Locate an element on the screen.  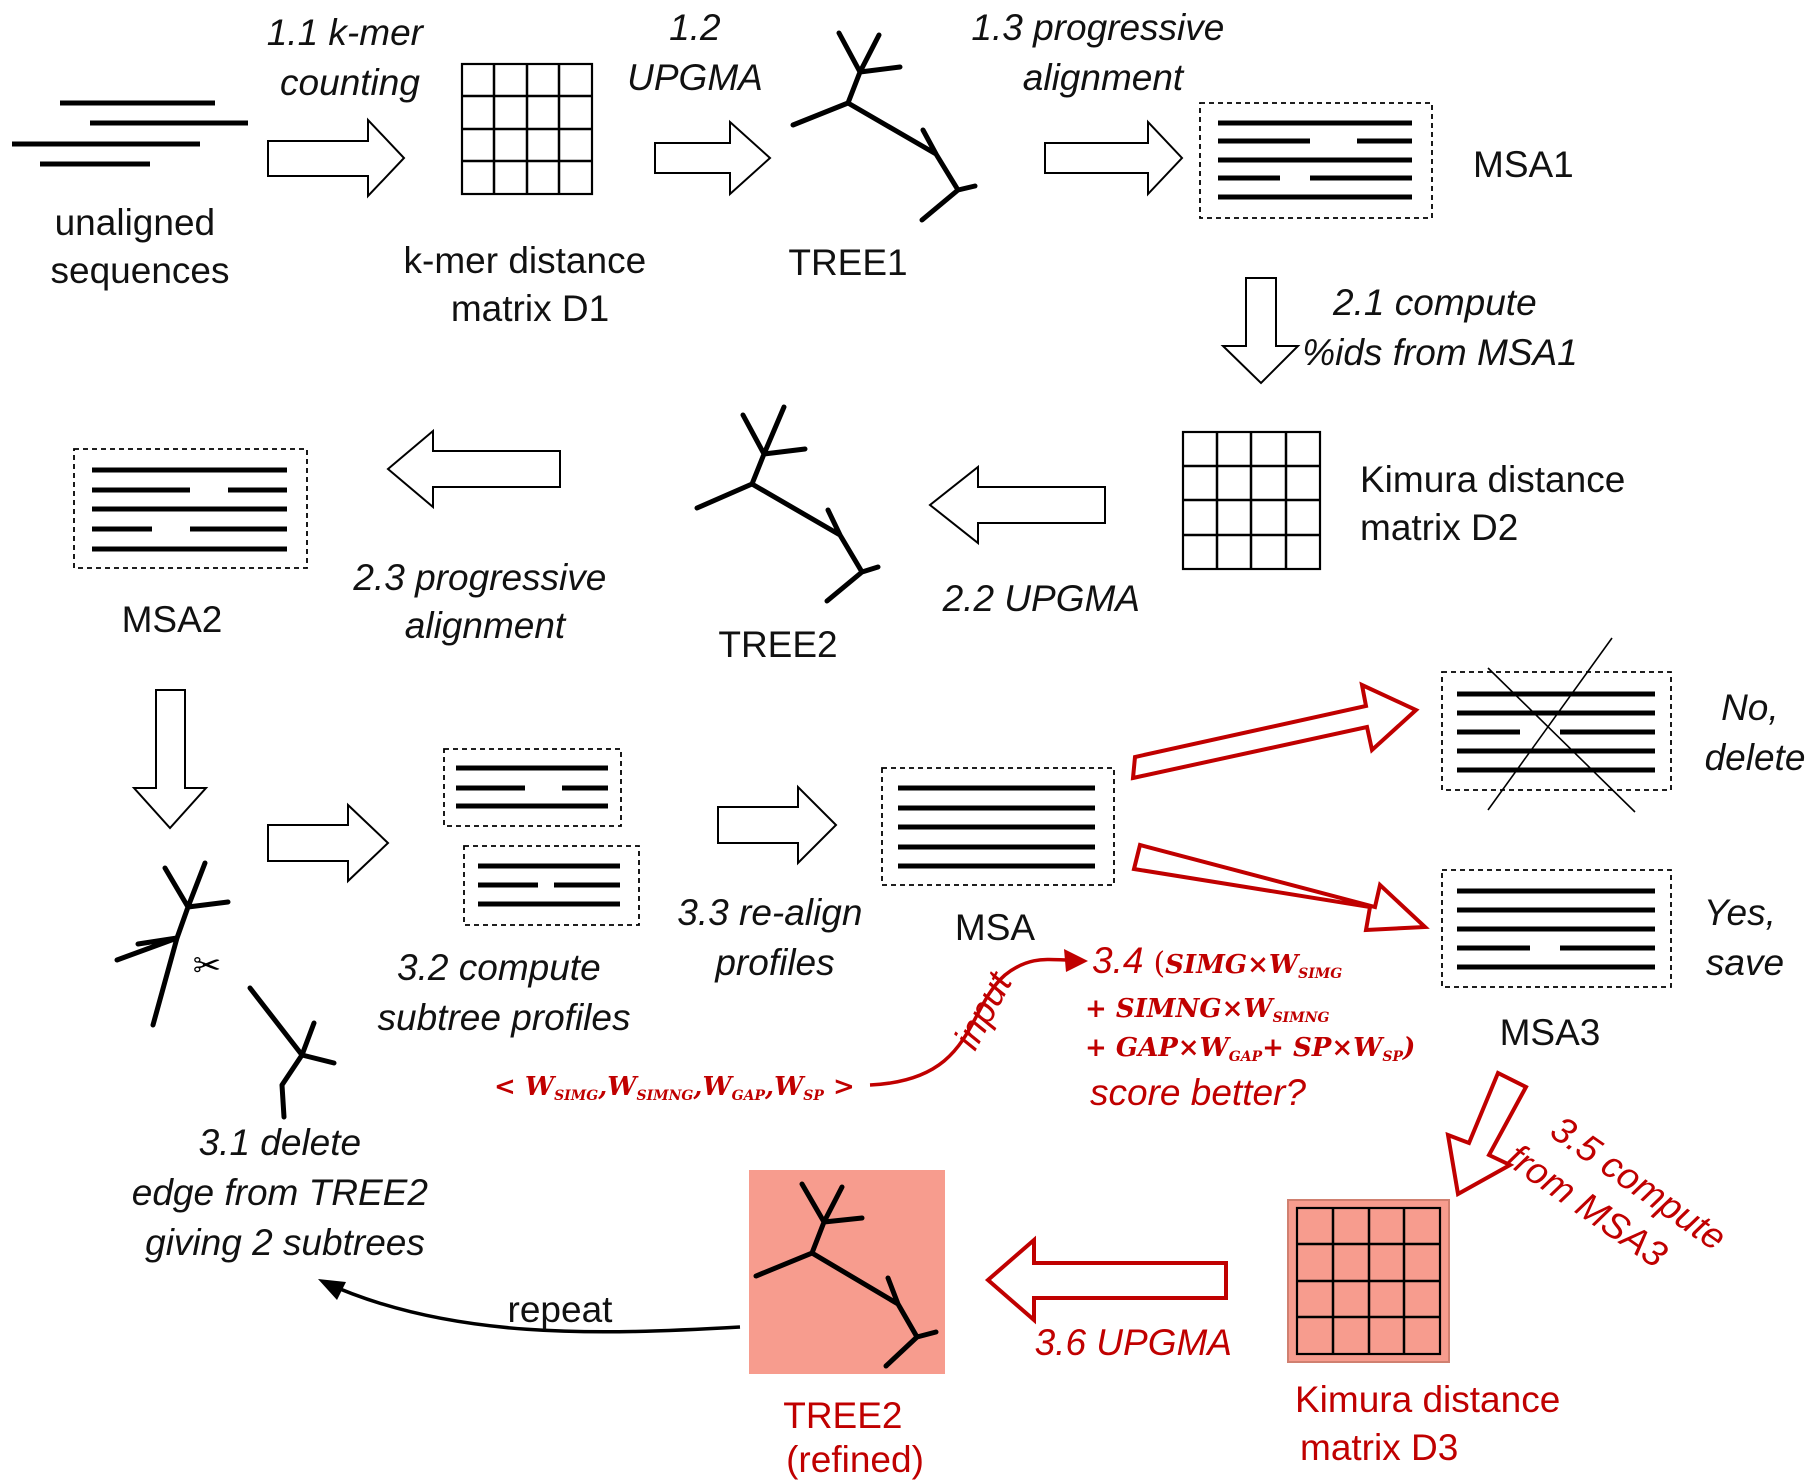
step-3-2-arrow is located at coordinates (328, 843).